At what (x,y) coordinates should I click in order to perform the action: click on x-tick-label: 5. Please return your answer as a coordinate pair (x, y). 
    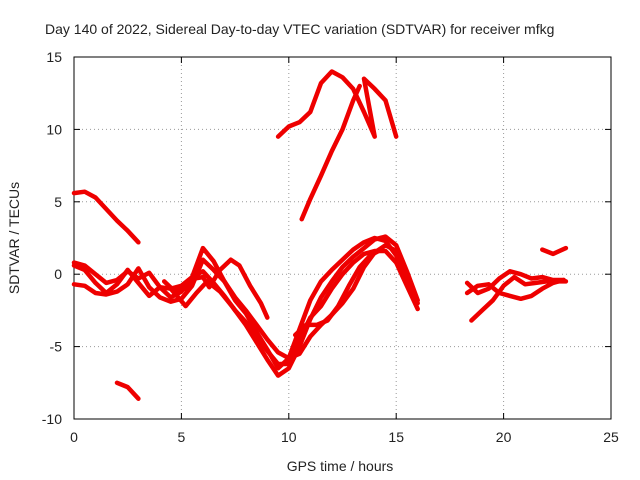
    Looking at the image, I should click on (182, 437).